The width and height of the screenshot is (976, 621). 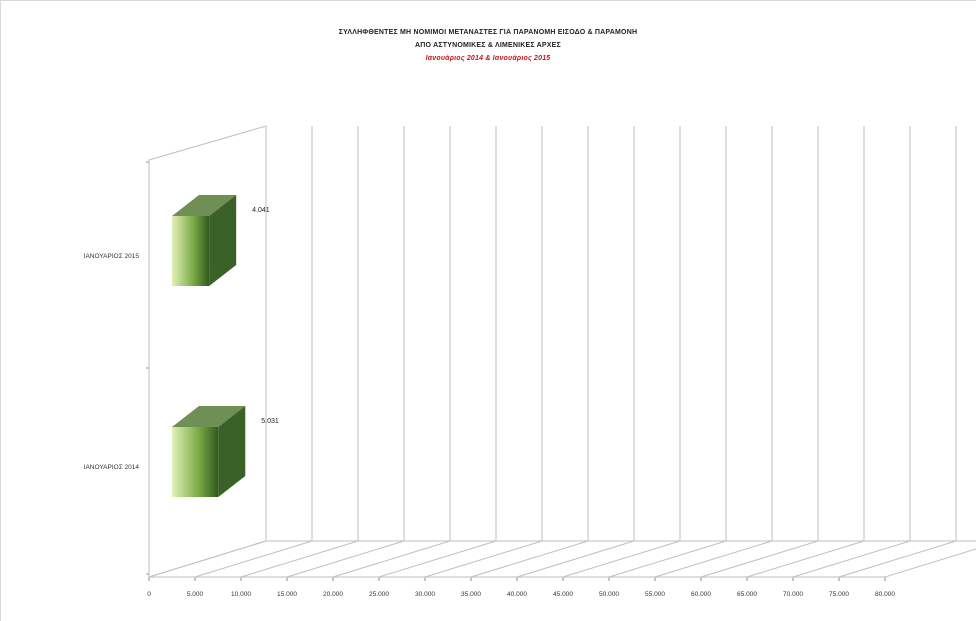 What do you see at coordinates (517, 594) in the screenshot?
I see `x-tick-label: 40.000` at bounding box center [517, 594].